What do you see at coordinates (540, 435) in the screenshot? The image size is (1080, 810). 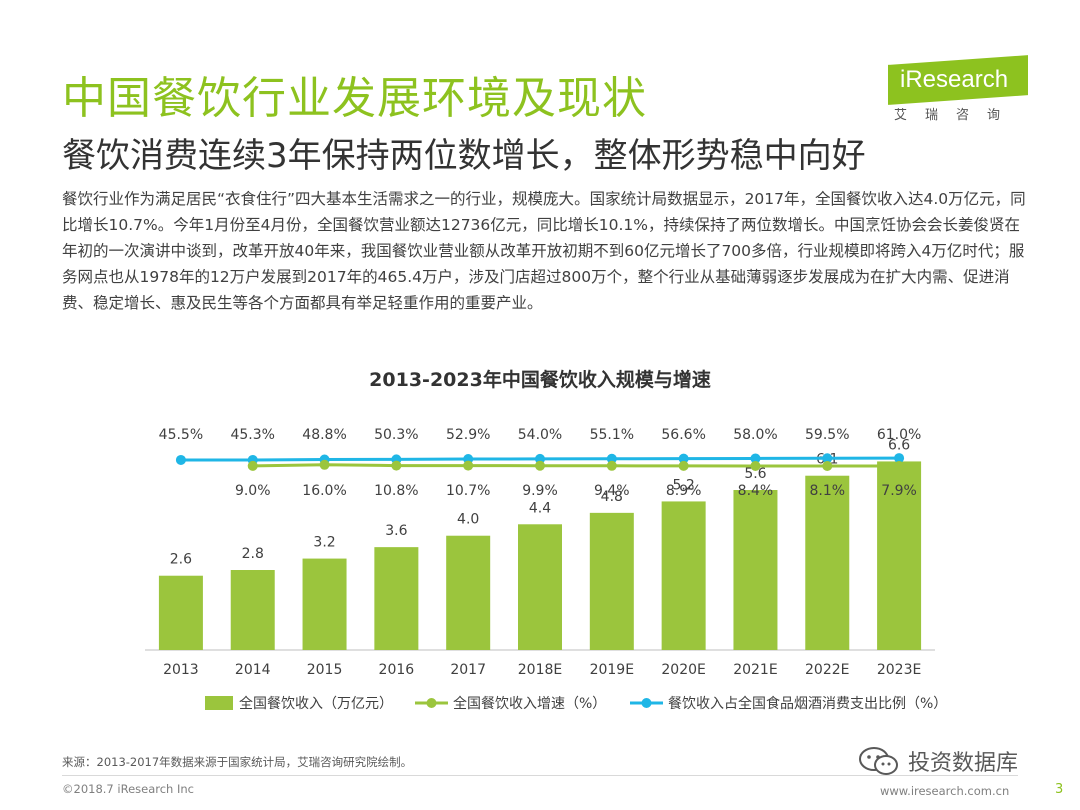 I see `share-label: 54.0%` at bounding box center [540, 435].